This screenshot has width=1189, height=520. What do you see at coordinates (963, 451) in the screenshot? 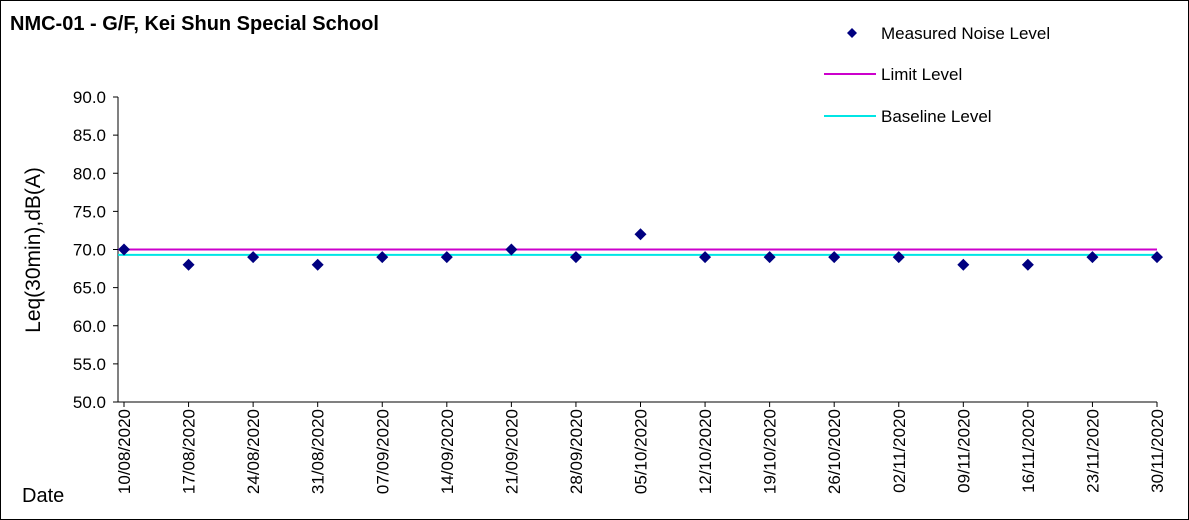
I see `x-tick-label: 09/11/2020` at bounding box center [963, 451].